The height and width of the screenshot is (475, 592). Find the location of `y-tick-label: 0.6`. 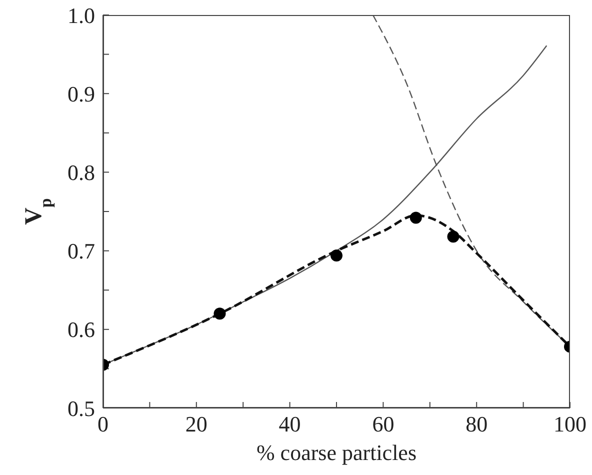

y-tick-label: 0.6 is located at coordinates (81, 329).